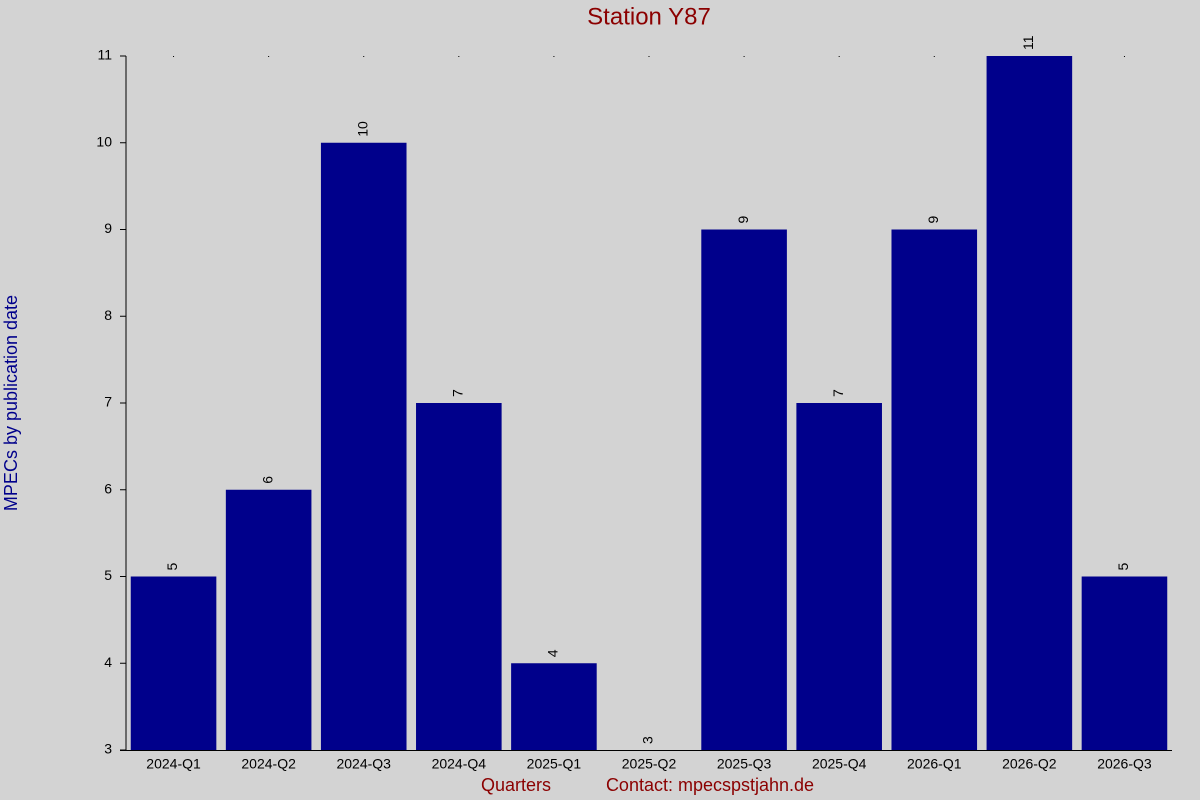 Image resolution: width=1200 pixels, height=800 pixels. I want to click on value-label: 3, so click(648, 740).